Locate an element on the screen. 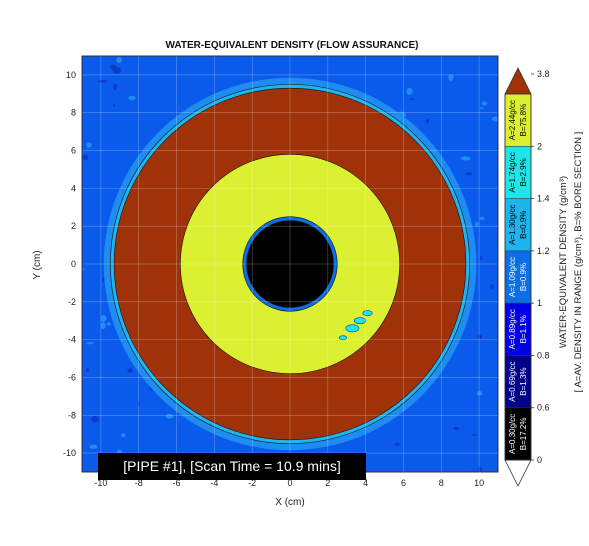  colorbar-tick-label: 1.4 is located at coordinates (543, 199).